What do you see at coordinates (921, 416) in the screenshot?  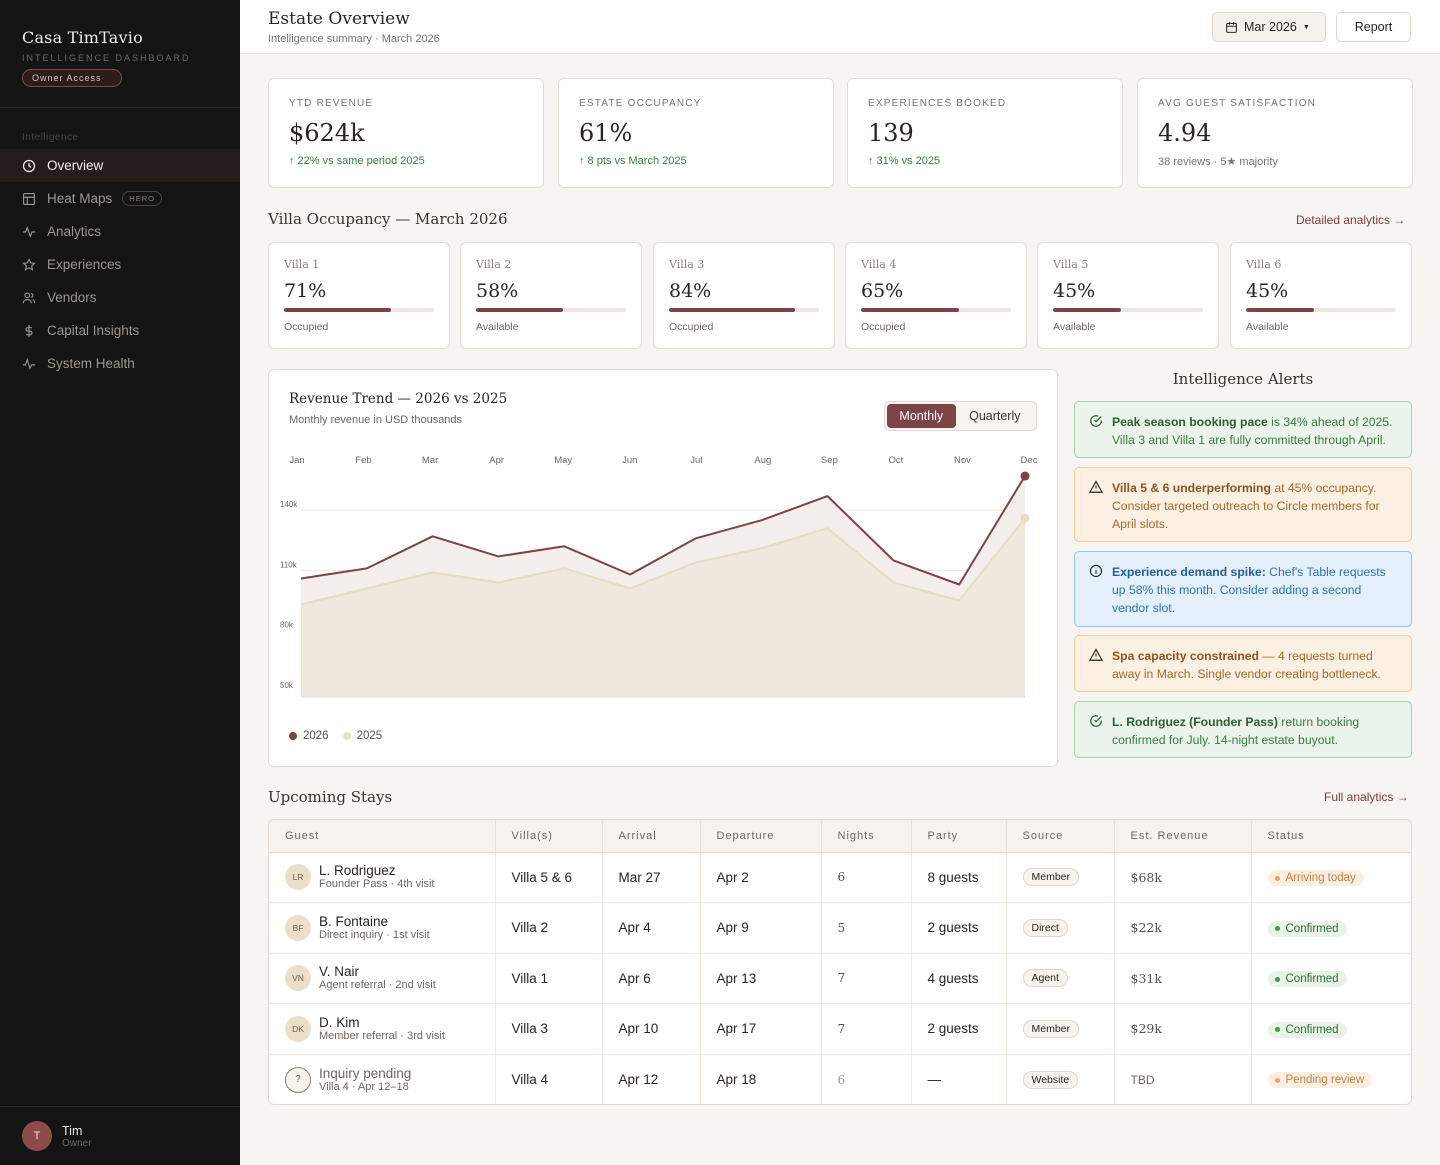 I see `monthly-toggle-button: Monthly` at bounding box center [921, 416].